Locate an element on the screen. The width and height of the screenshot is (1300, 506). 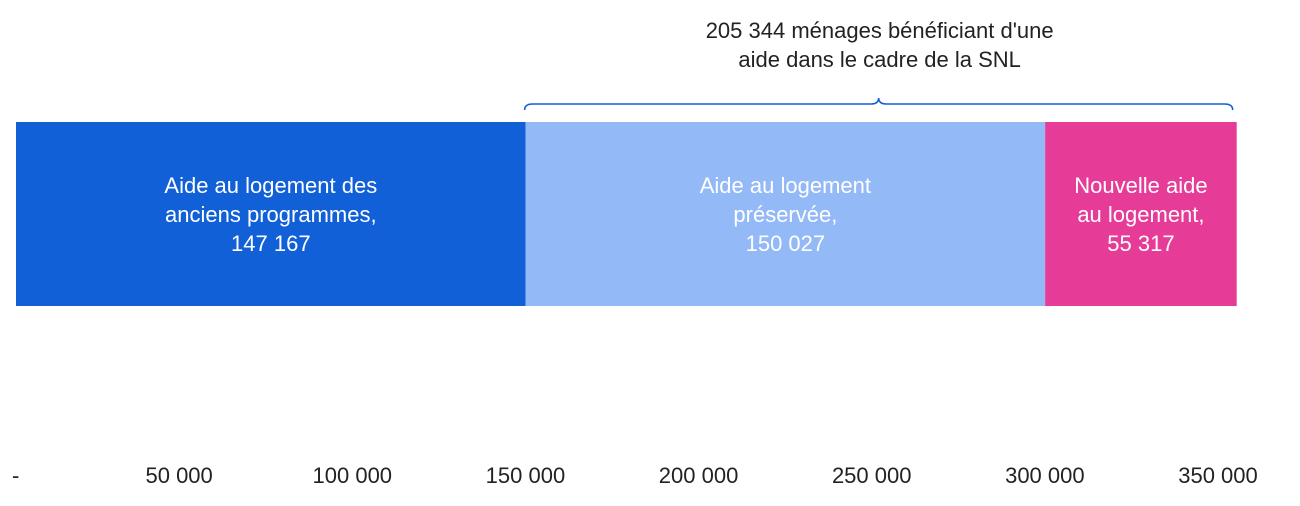
segment-label-line: au logement, is located at coordinates (1140, 214).